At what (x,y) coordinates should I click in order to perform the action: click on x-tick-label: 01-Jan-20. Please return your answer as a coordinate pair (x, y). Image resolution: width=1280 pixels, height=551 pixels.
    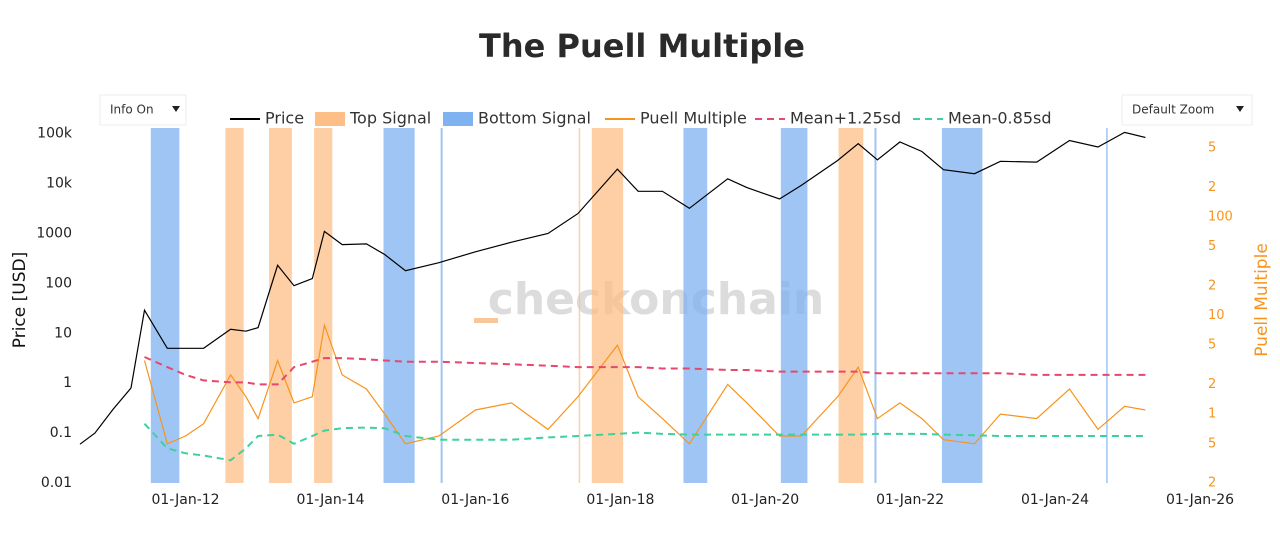
    Looking at the image, I should click on (765, 500).